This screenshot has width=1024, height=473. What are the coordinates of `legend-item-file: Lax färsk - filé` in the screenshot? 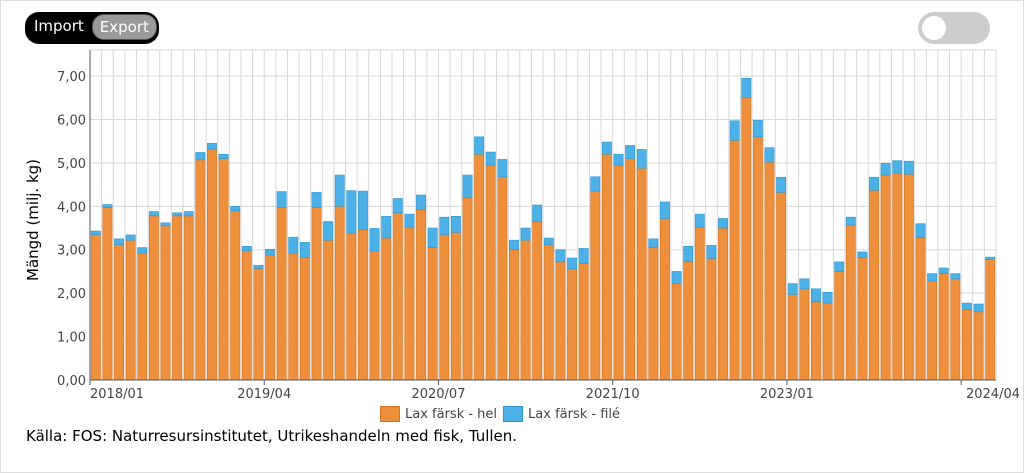 It's located at (561, 414).